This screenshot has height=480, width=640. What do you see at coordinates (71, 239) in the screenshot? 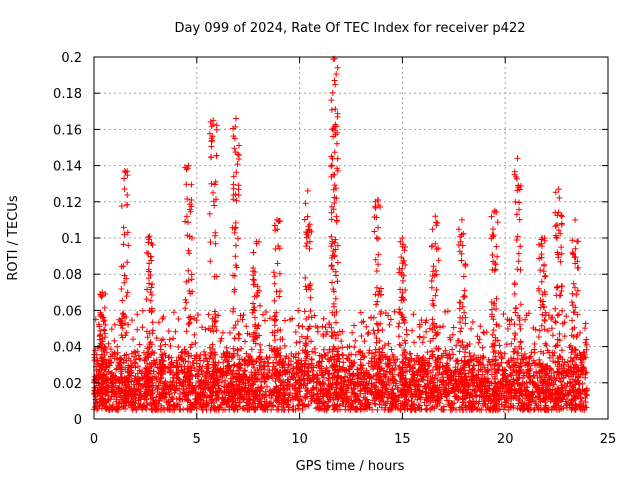
I see `y-tick-label: 0.1` at bounding box center [71, 239].